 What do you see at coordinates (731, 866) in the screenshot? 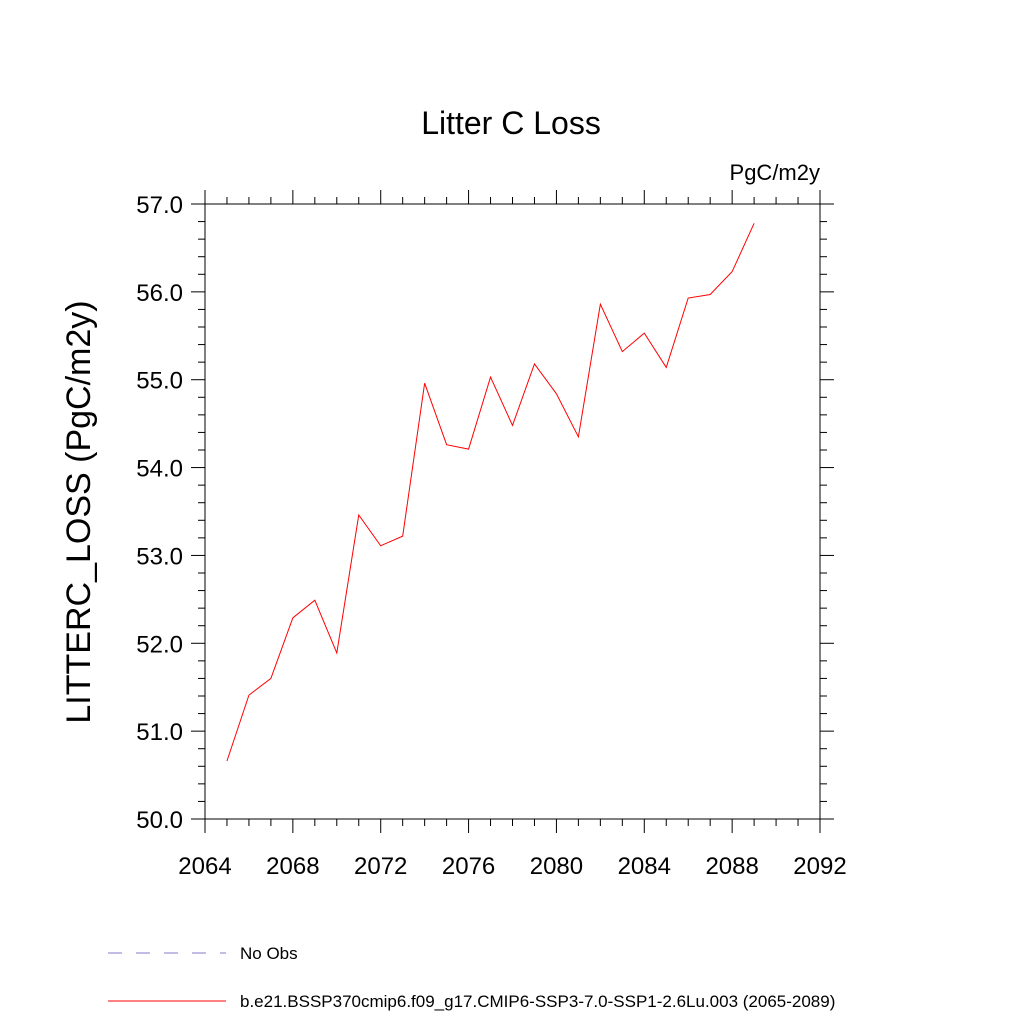
I see `x-tick-label: 2088` at bounding box center [731, 866].